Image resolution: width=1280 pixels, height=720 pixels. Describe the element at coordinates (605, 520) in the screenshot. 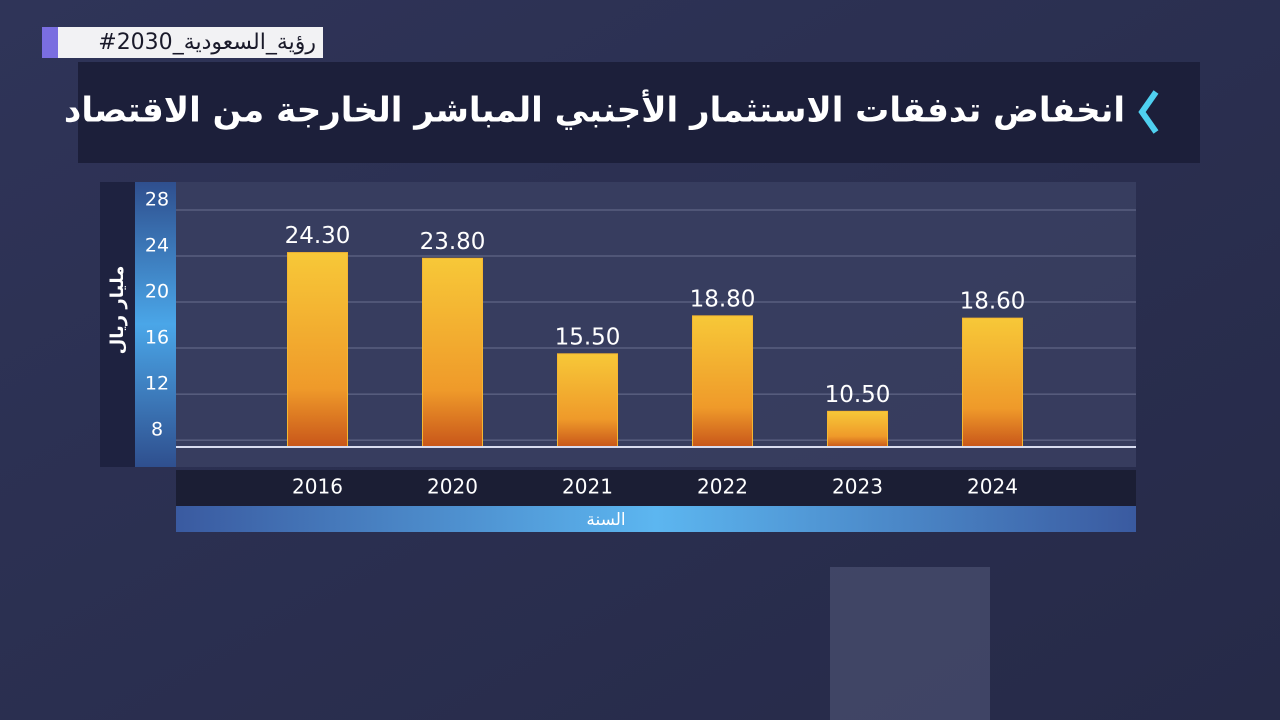

I see `x-axis-label: السنة` at that location.